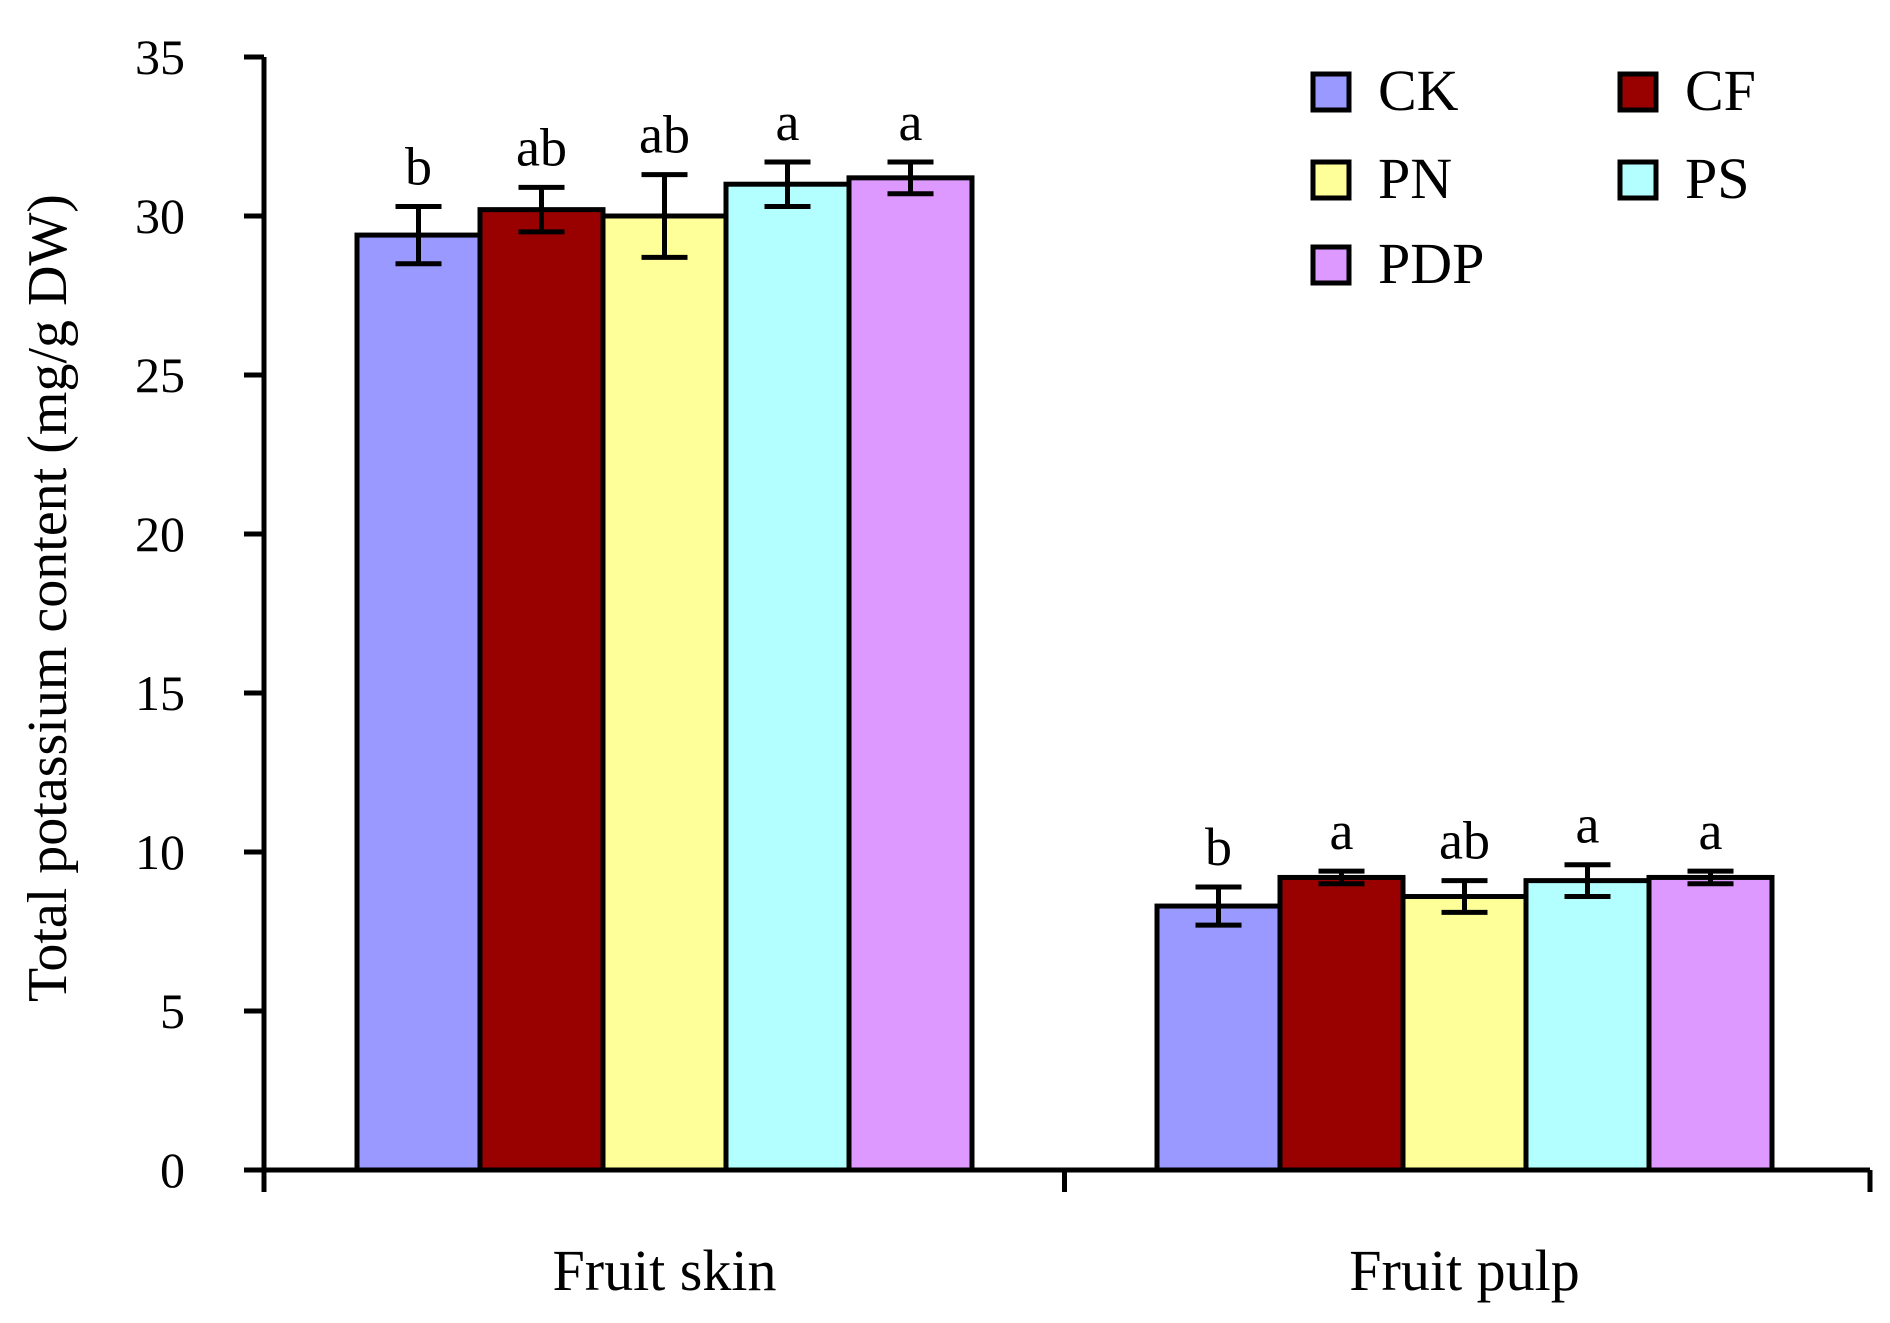 The image size is (1890, 1323). What do you see at coordinates (1683, 178) in the screenshot?
I see `legend-item-ps: PS` at bounding box center [1683, 178].